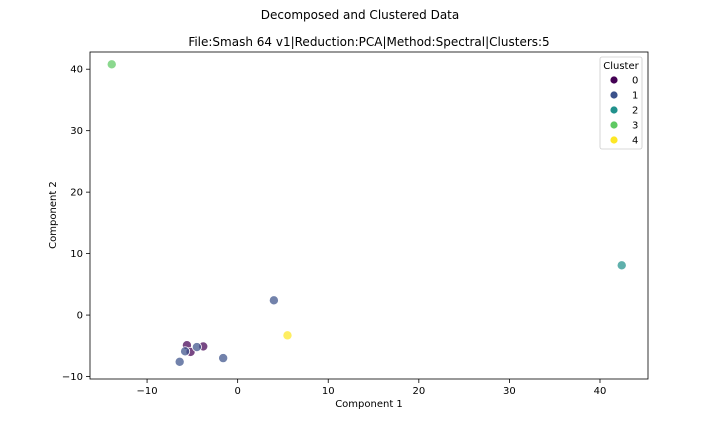  I want to click on legend-entry-label: 0, so click(635, 81).